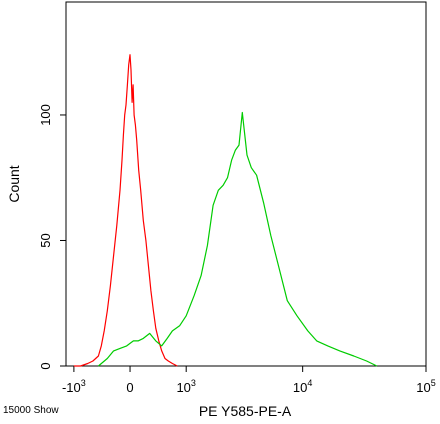 The height and width of the screenshot is (424, 440). What do you see at coordinates (45, 115) in the screenshot?
I see `y-tick-label-2: 100` at bounding box center [45, 115].